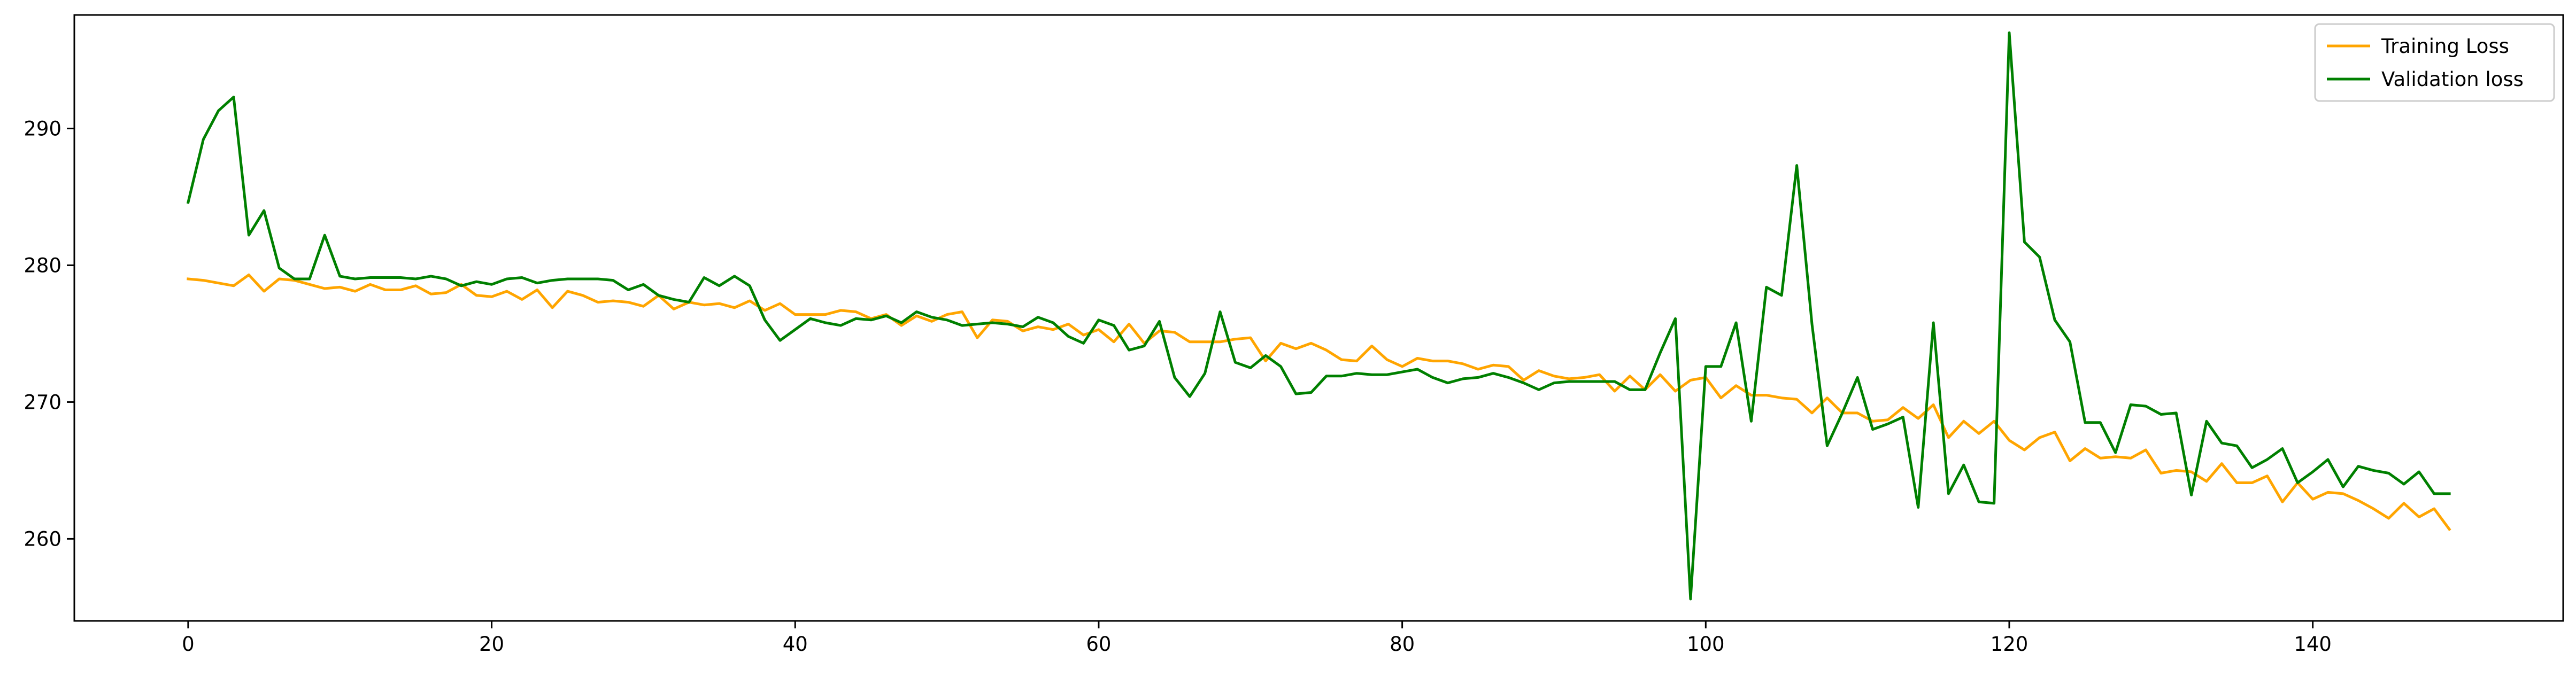 This screenshot has width=2576, height=677. Describe the element at coordinates (1706, 644) in the screenshot. I see `x-tick-label: 100` at that location.